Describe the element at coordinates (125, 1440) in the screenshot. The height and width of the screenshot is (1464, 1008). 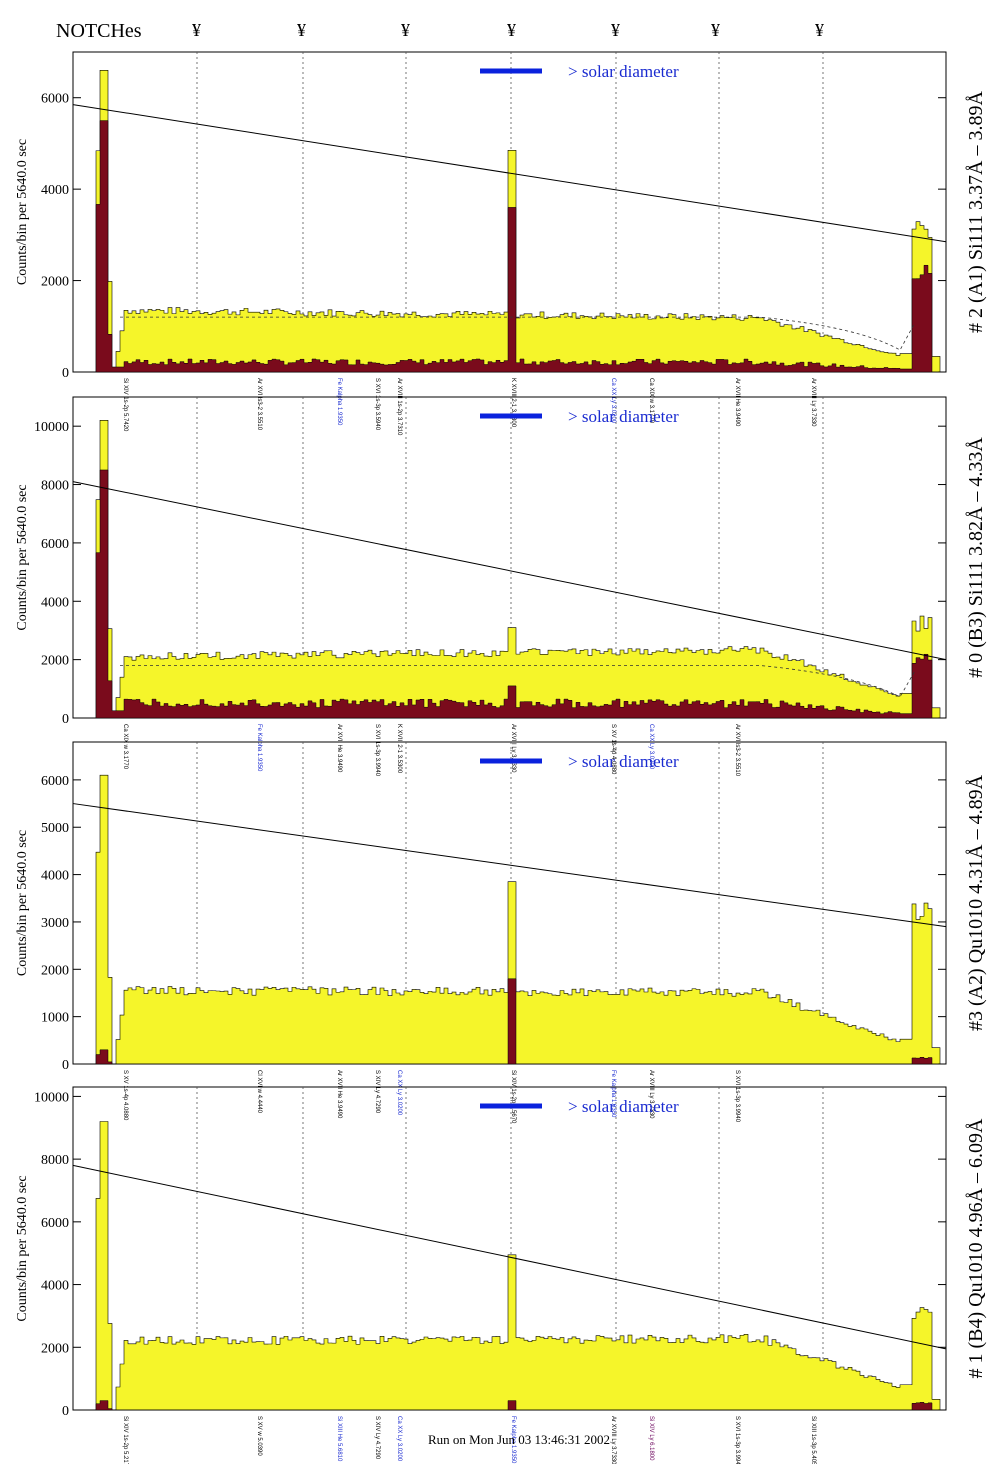
I see `spectral-line-label: Si XIV 1s-2p 5.2170` at that location.